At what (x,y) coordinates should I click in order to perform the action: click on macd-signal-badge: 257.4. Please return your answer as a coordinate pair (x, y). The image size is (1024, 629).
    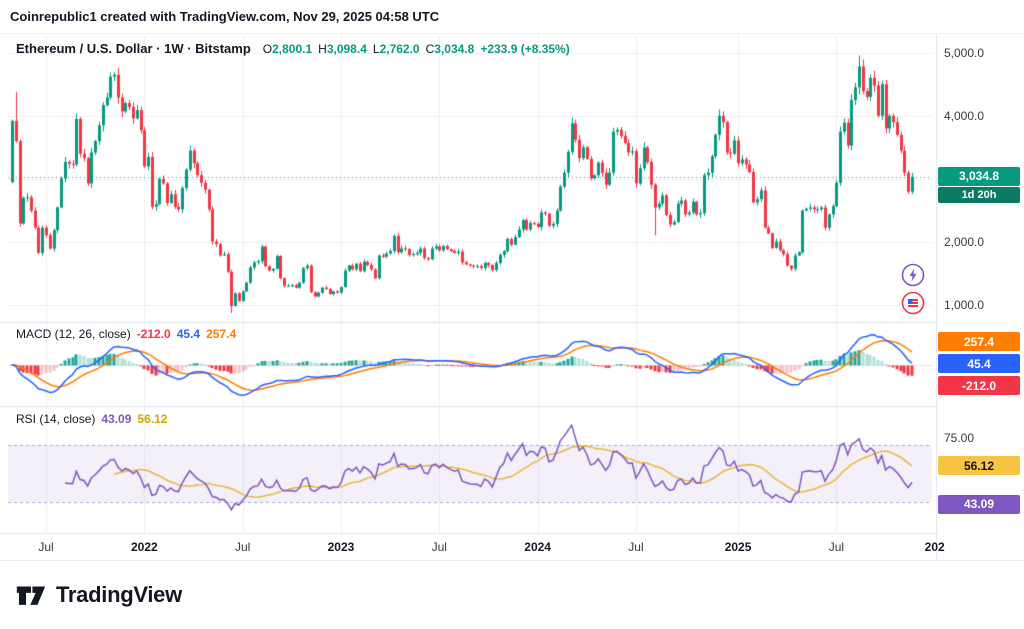
    Looking at the image, I should click on (979, 341).